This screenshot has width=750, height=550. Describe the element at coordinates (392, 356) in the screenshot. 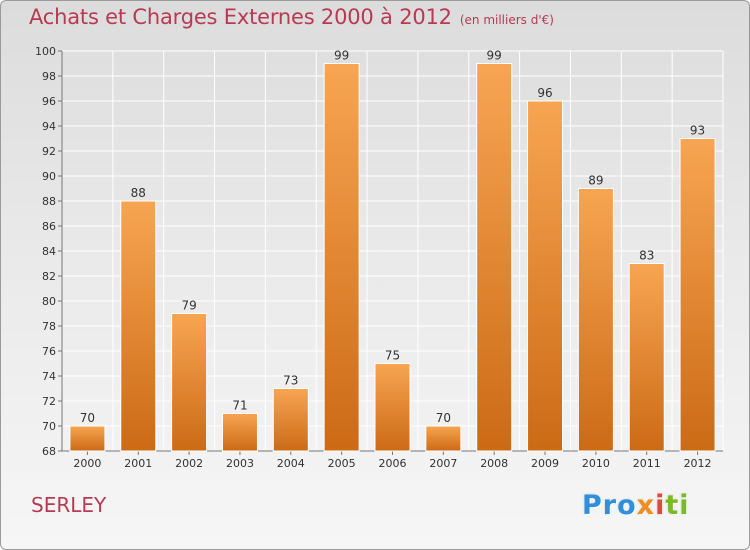

I see `data-label-2006: 75` at that location.